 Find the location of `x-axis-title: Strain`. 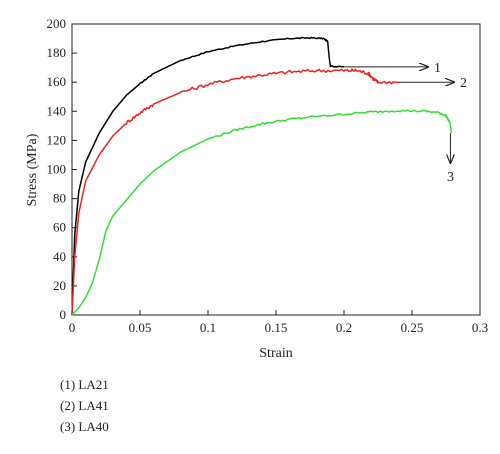

x-axis-title: Strain is located at coordinates (275, 353).